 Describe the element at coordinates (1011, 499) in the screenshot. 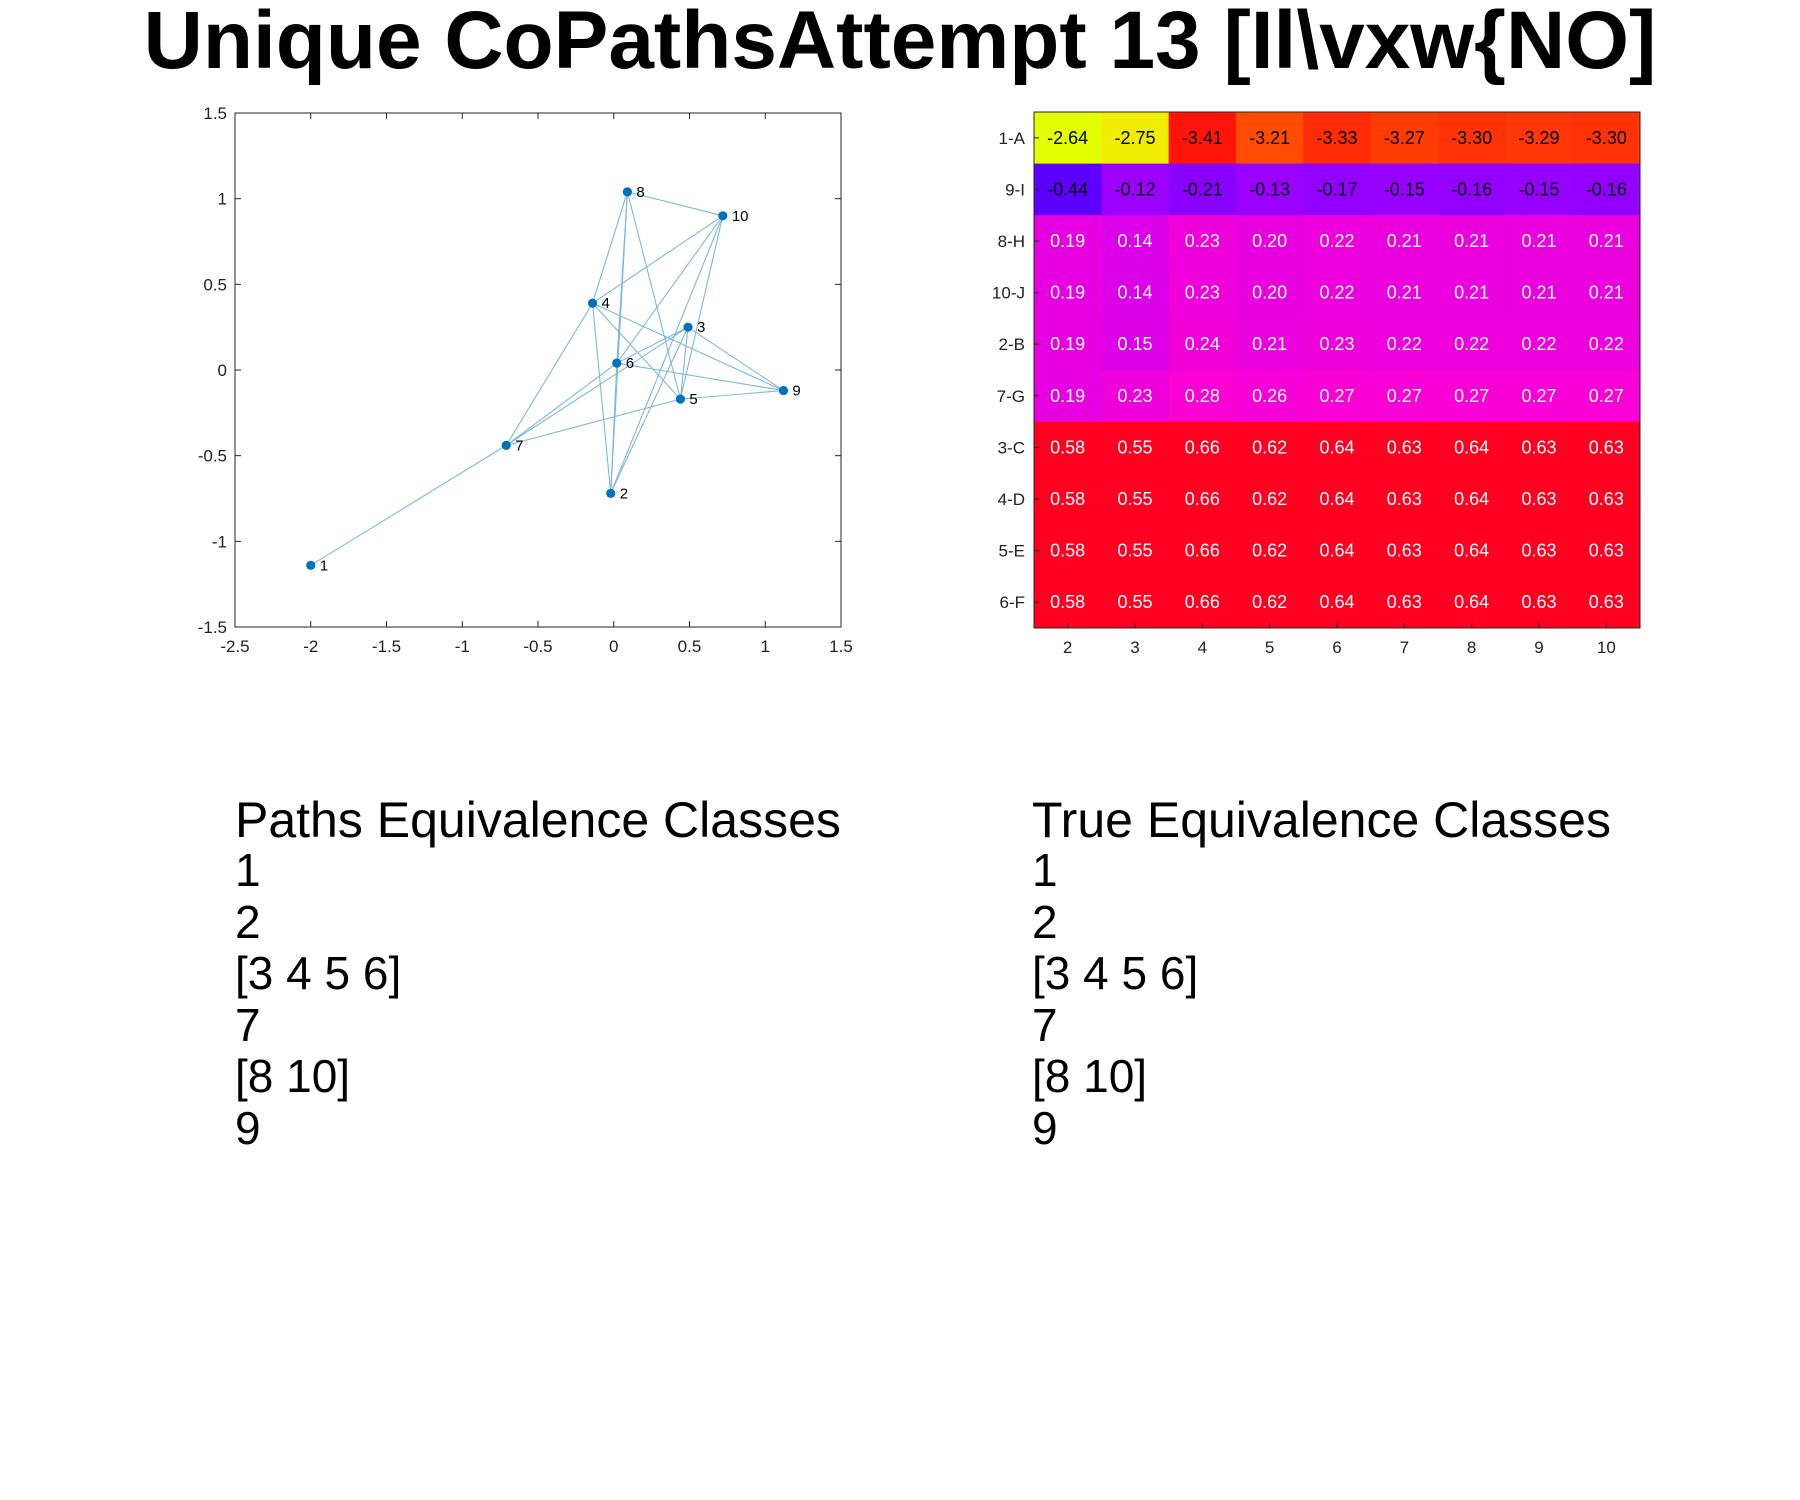

I see `row-label: 4-D` at that location.